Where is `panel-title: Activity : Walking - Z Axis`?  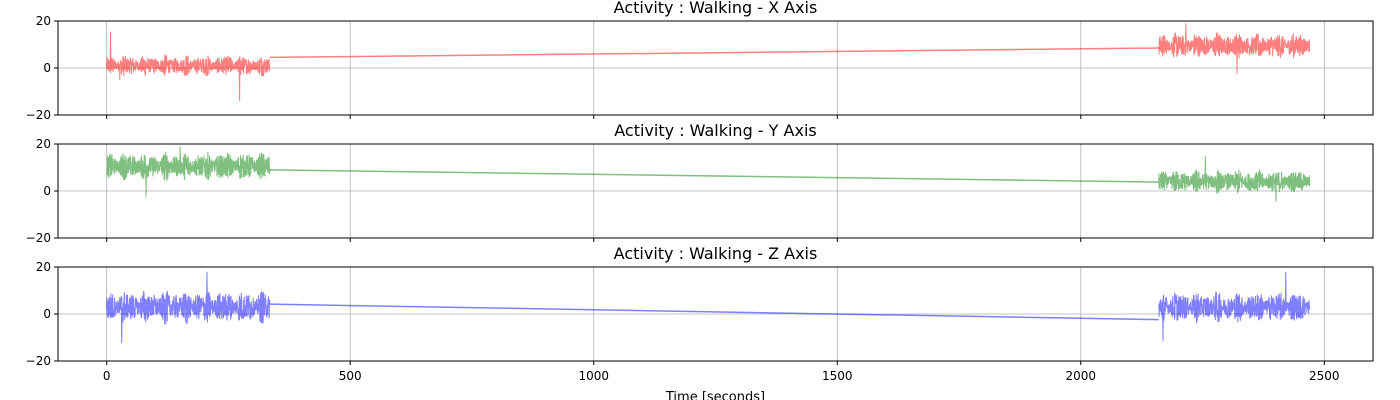
panel-title: Activity : Walking - Z Axis is located at coordinates (716, 253).